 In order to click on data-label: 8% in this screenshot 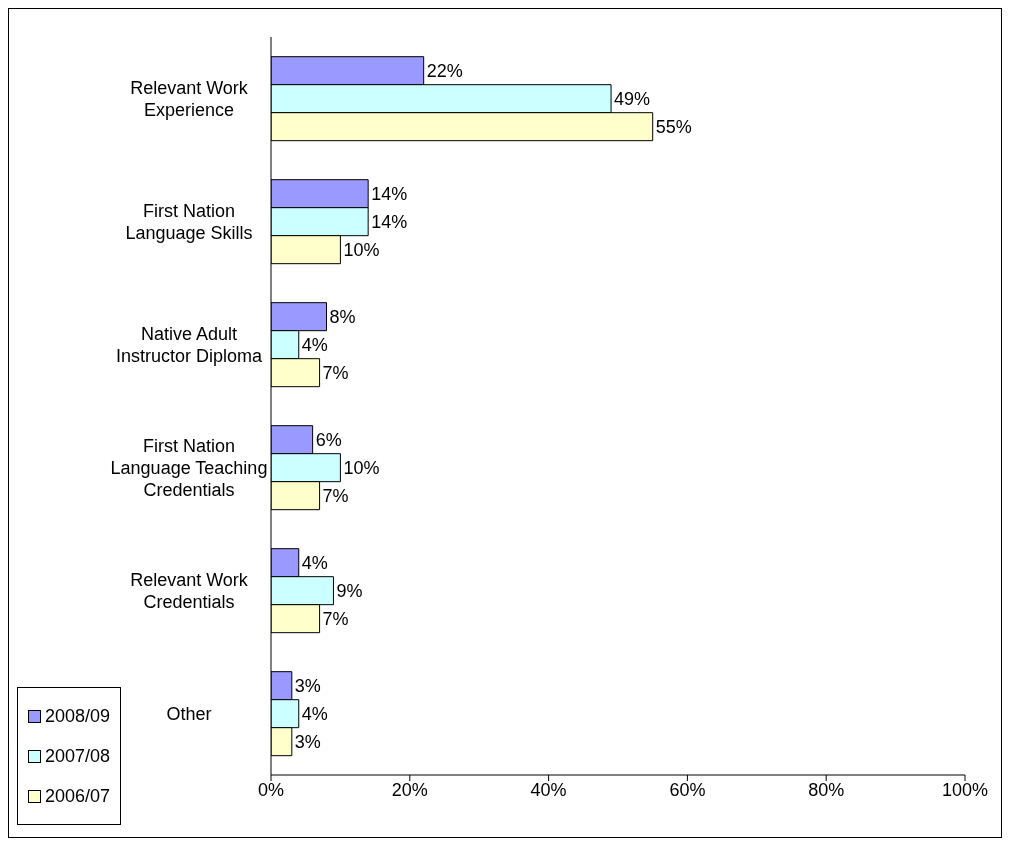, I will do `click(342, 316)`.